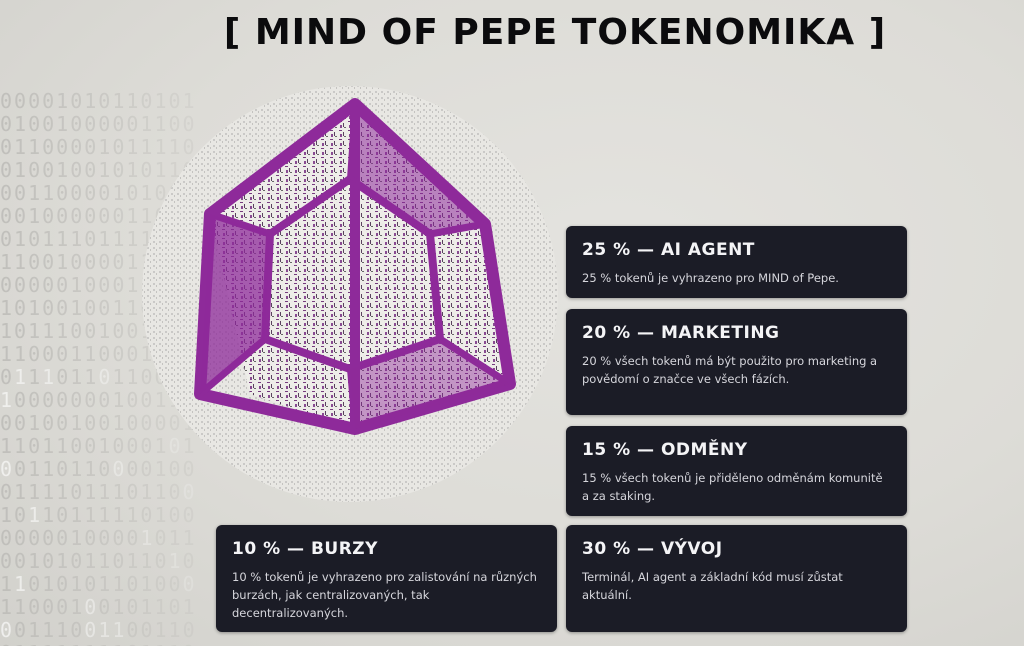  Describe the element at coordinates (652, 549) in the screenshot. I see `allocation-heading: 30 % — VÝVOJ` at that location.